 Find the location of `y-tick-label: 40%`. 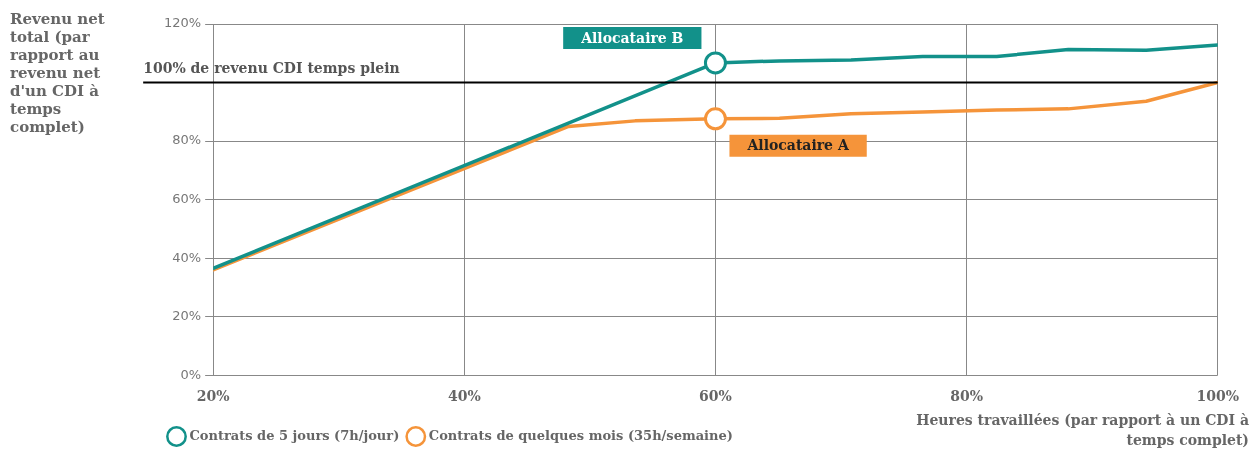

y-tick-label: 40% is located at coordinates (187, 257).